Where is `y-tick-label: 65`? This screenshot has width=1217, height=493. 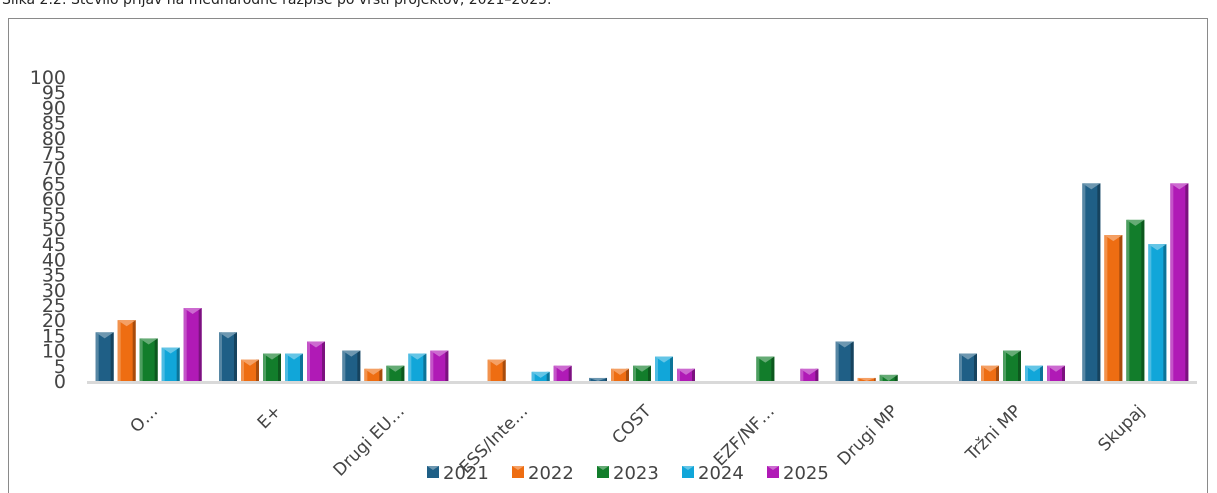
y-tick-label: 65 is located at coordinates (54, 184).